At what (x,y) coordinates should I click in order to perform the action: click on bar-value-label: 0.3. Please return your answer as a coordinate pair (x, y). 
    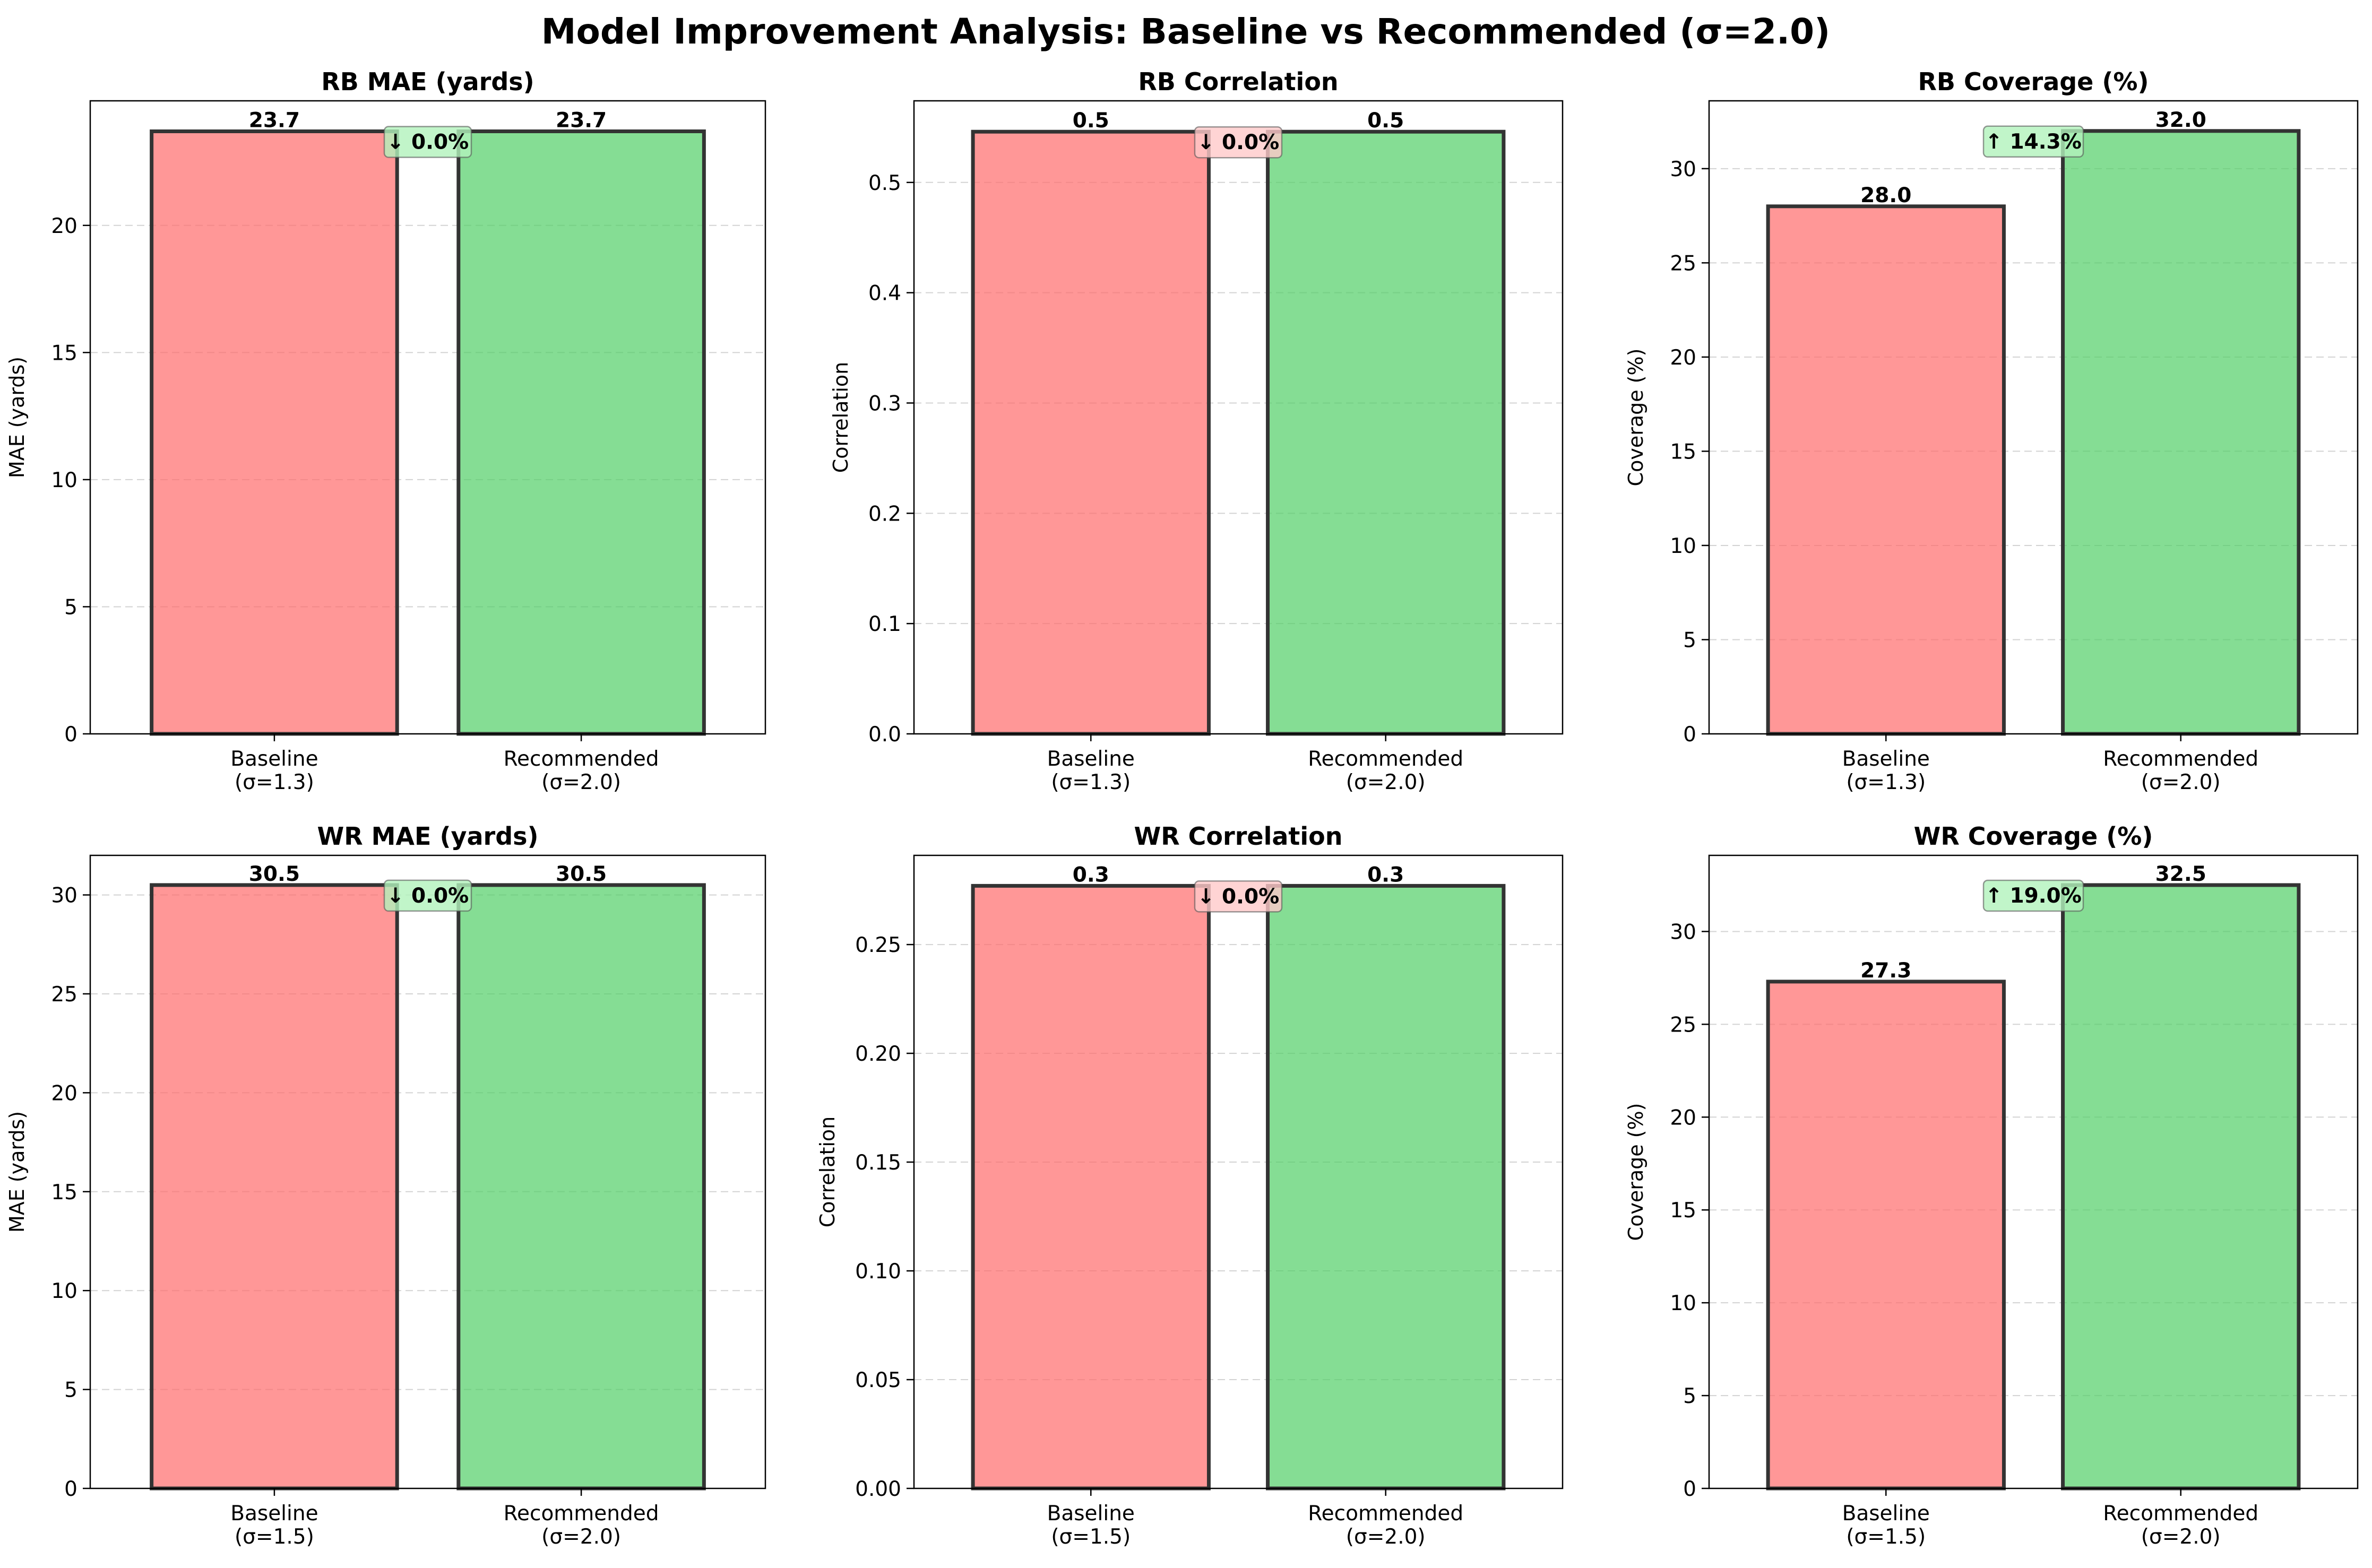
    Looking at the image, I should click on (1091, 875).